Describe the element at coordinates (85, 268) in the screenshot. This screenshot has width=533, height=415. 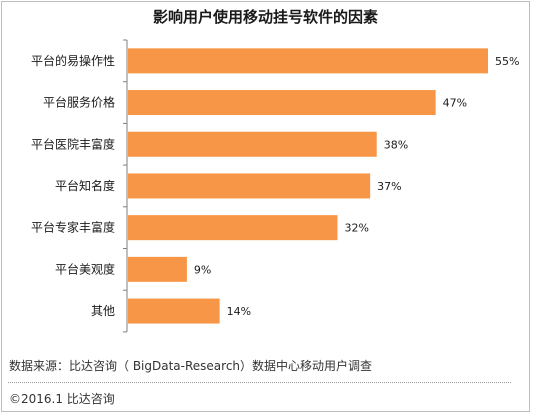
I see `category-label: 平台美观度` at that location.